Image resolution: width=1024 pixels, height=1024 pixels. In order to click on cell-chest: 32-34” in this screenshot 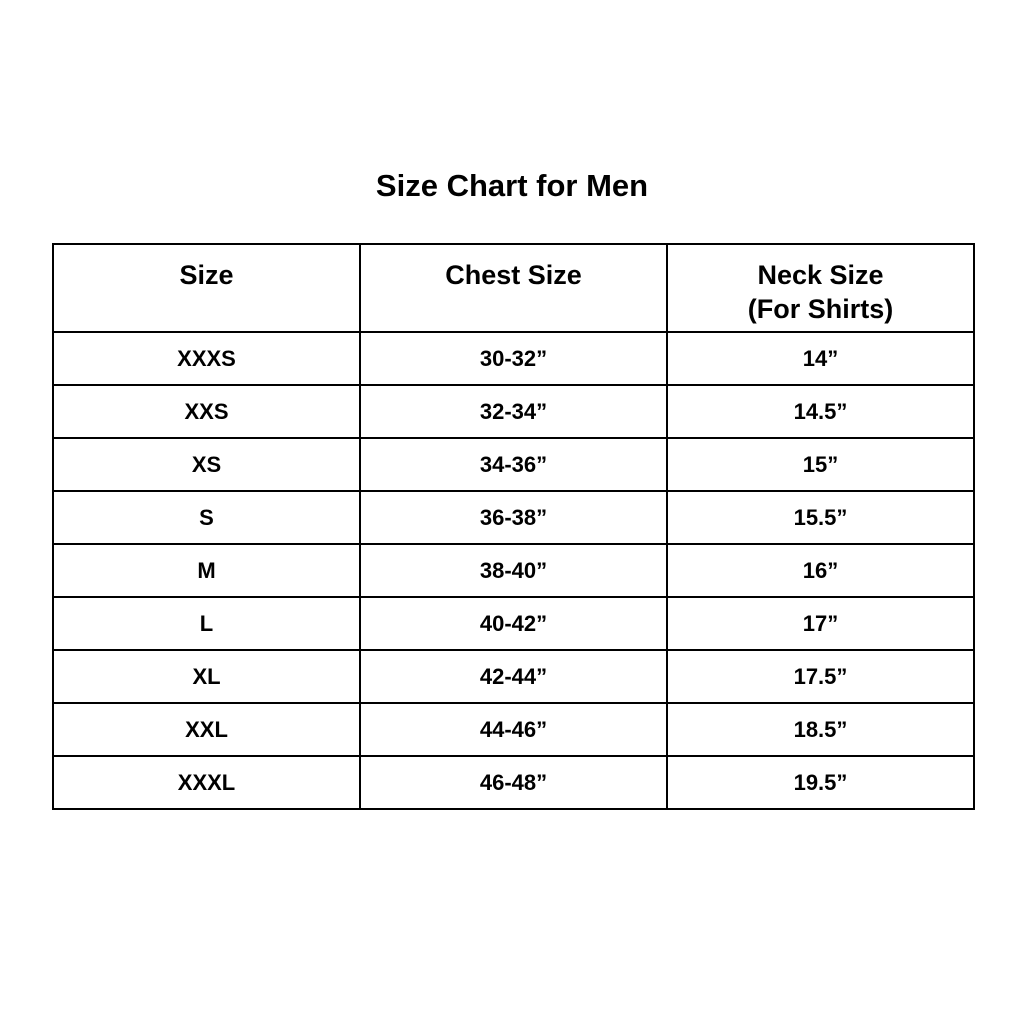, I will do `click(513, 411)`.